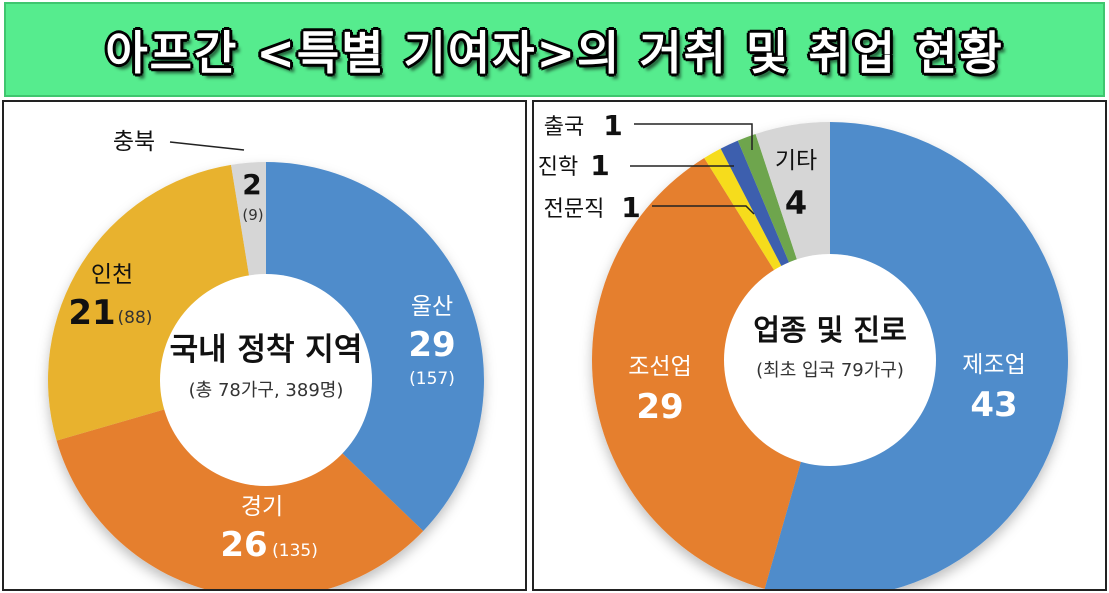  I want to click on chart-title: 국내 정착 지역, so click(266, 350).